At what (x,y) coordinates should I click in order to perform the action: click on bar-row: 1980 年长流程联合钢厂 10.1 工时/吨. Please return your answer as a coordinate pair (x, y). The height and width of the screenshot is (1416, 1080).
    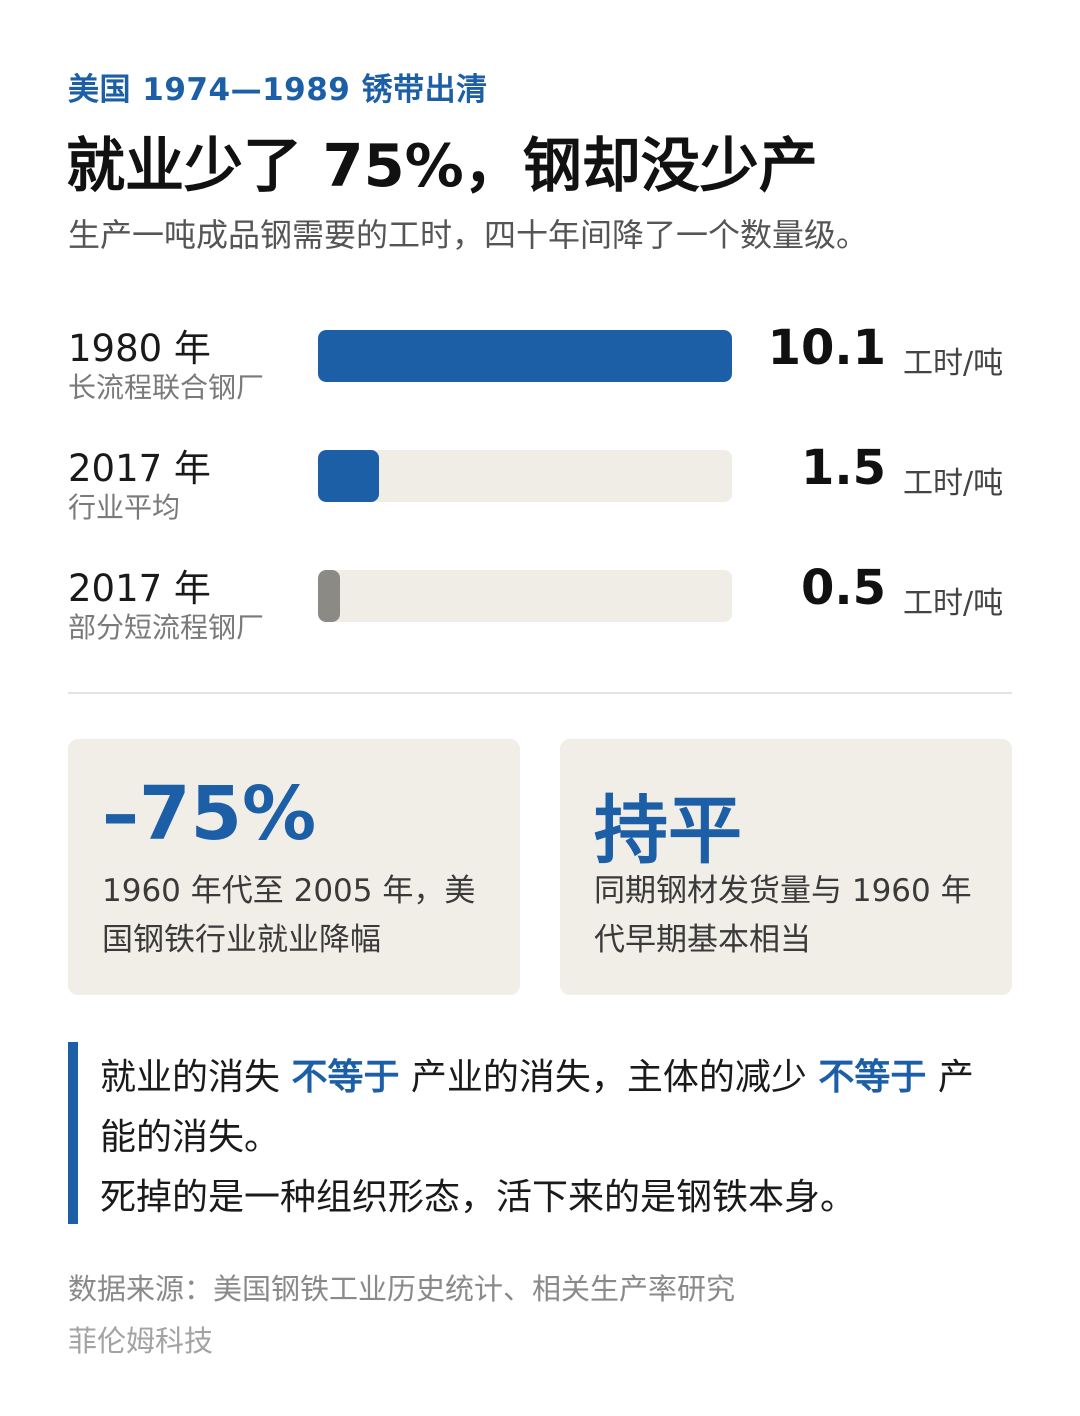
    Looking at the image, I should click on (540, 368).